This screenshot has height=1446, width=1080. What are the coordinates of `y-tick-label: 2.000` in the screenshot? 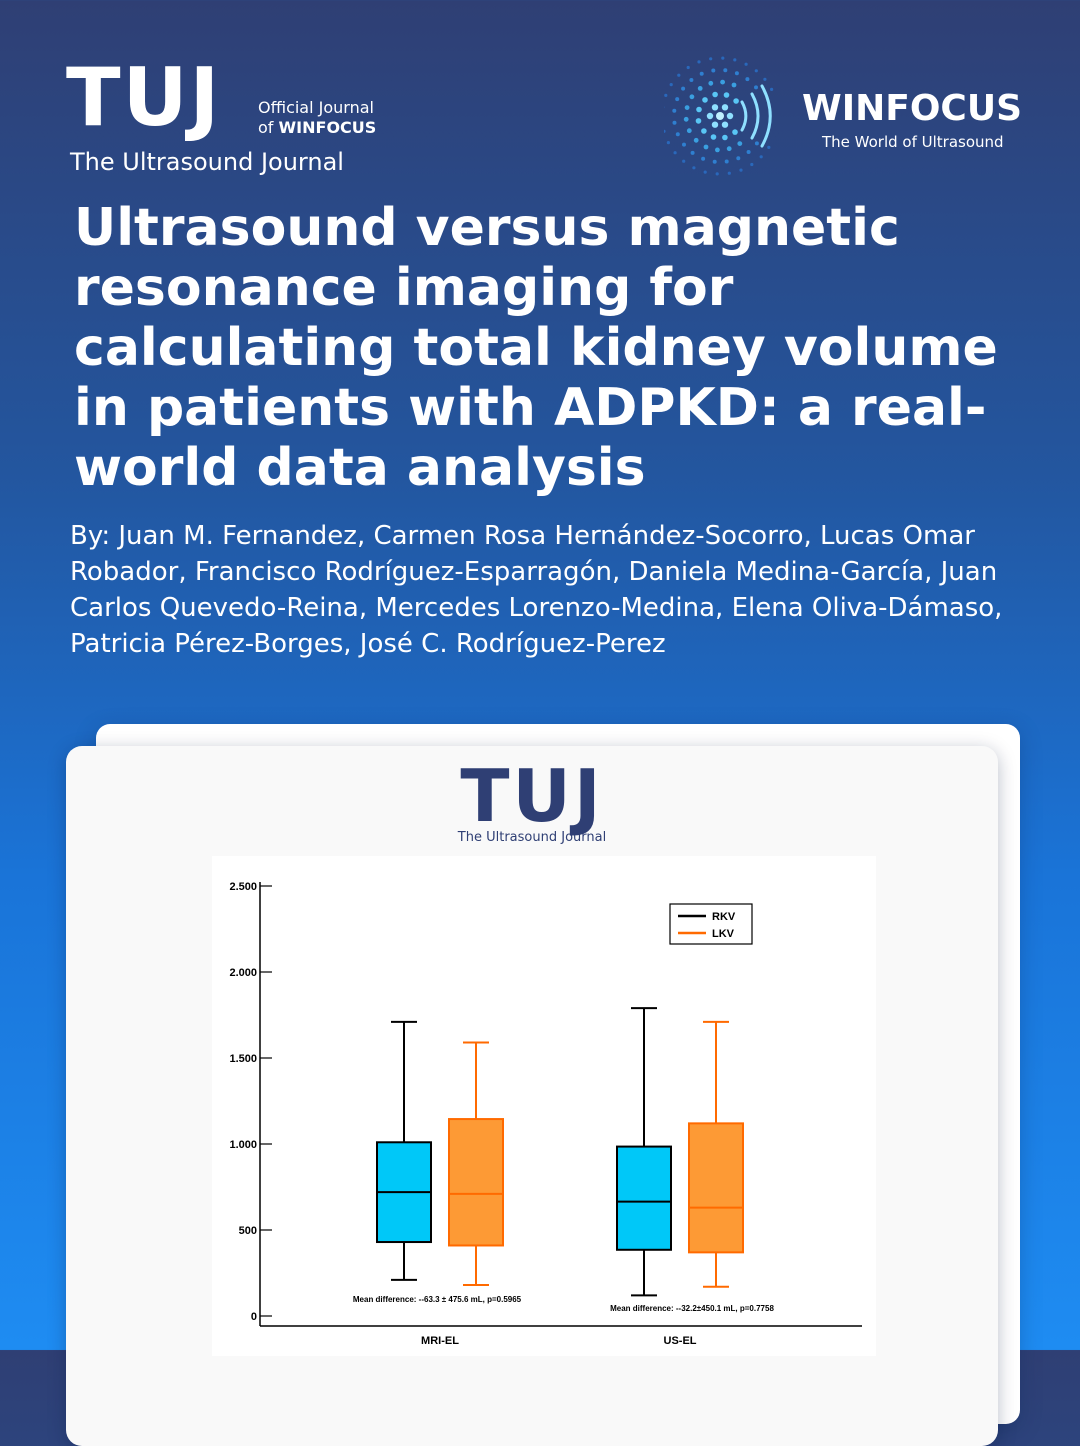 It's located at (243, 973).